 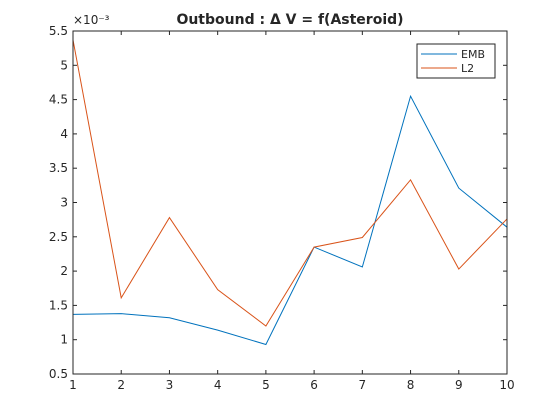 What do you see at coordinates (363, 385) in the screenshot?
I see `x-tick-label: 7` at bounding box center [363, 385].